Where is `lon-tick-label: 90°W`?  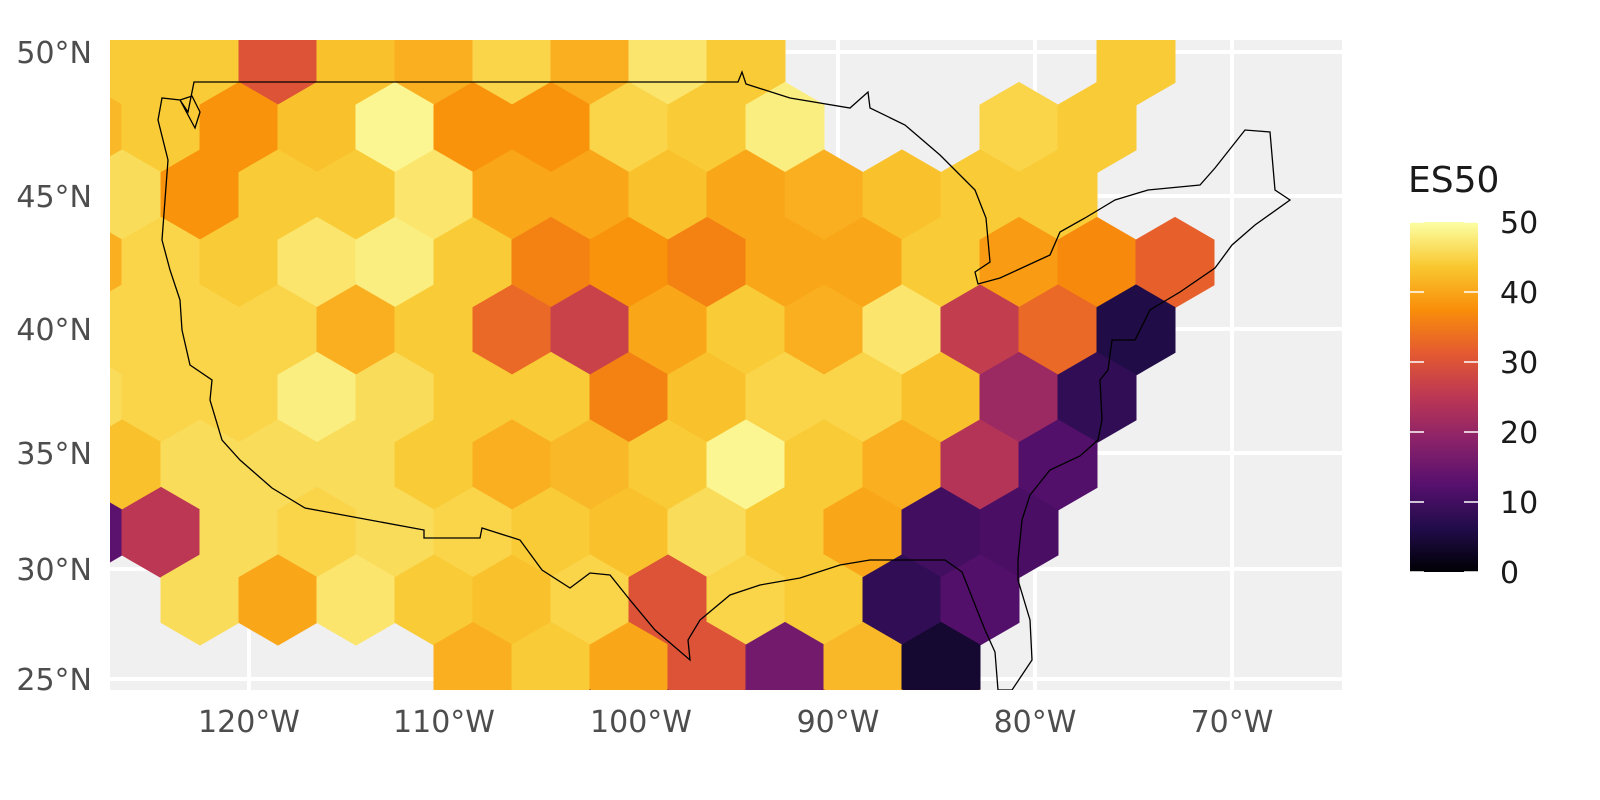
lon-tick-label: 90°W is located at coordinates (838, 722).